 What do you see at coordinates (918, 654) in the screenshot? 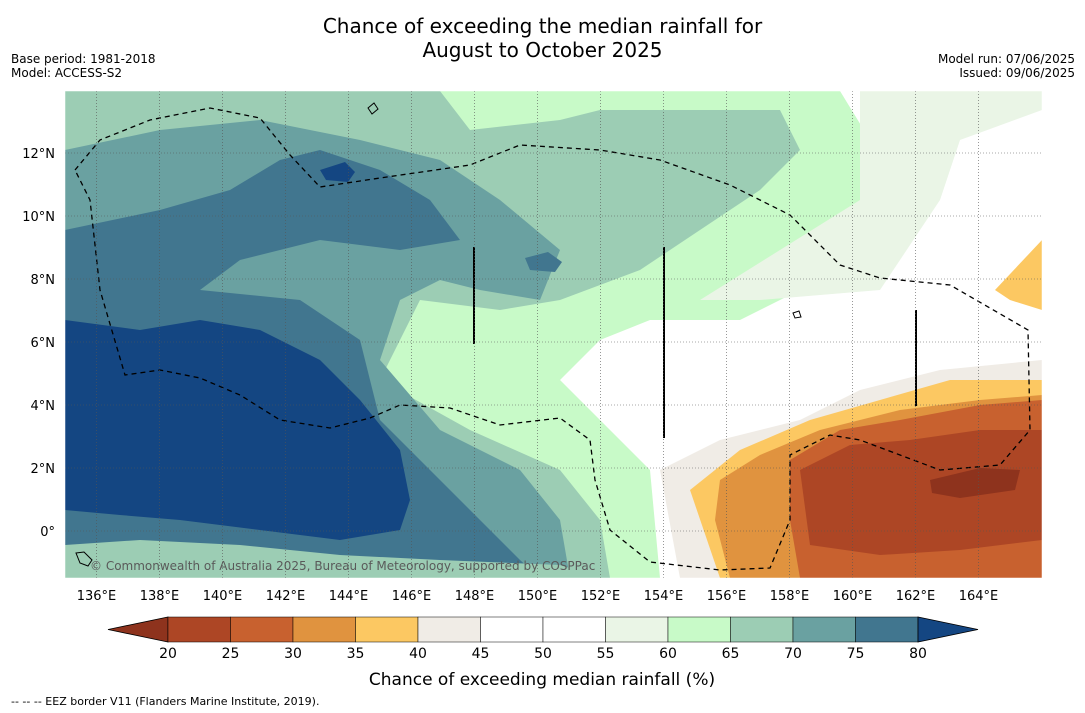
I see `colorbar-tick-label: 80` at bounding box center [918, 654].